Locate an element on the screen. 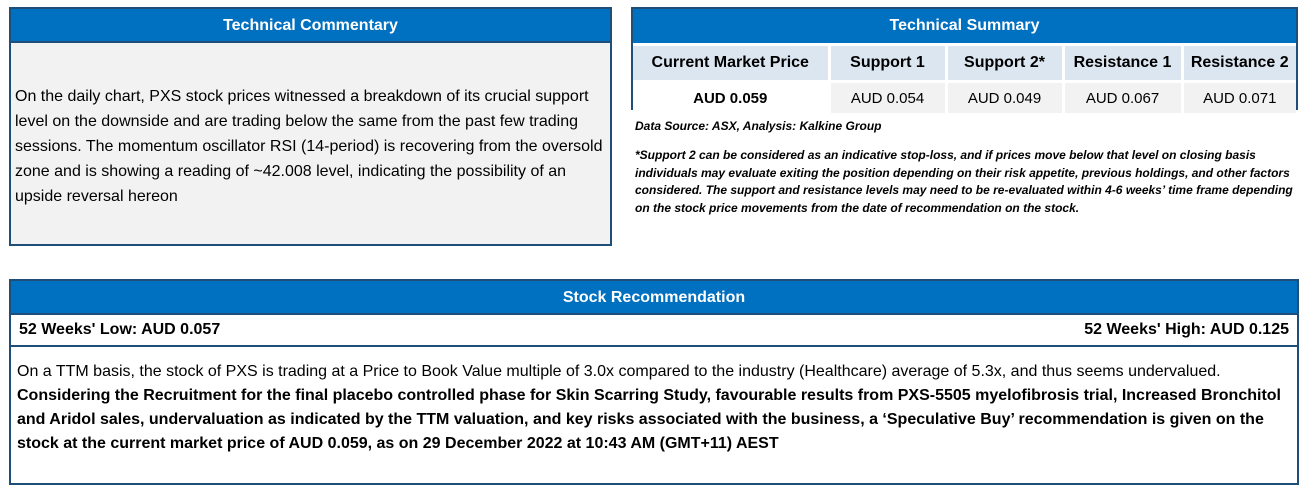 This screenshot has height=489, width=1303. header-resistance-2: Resistance 2 is located at coordinates (1239, 62).